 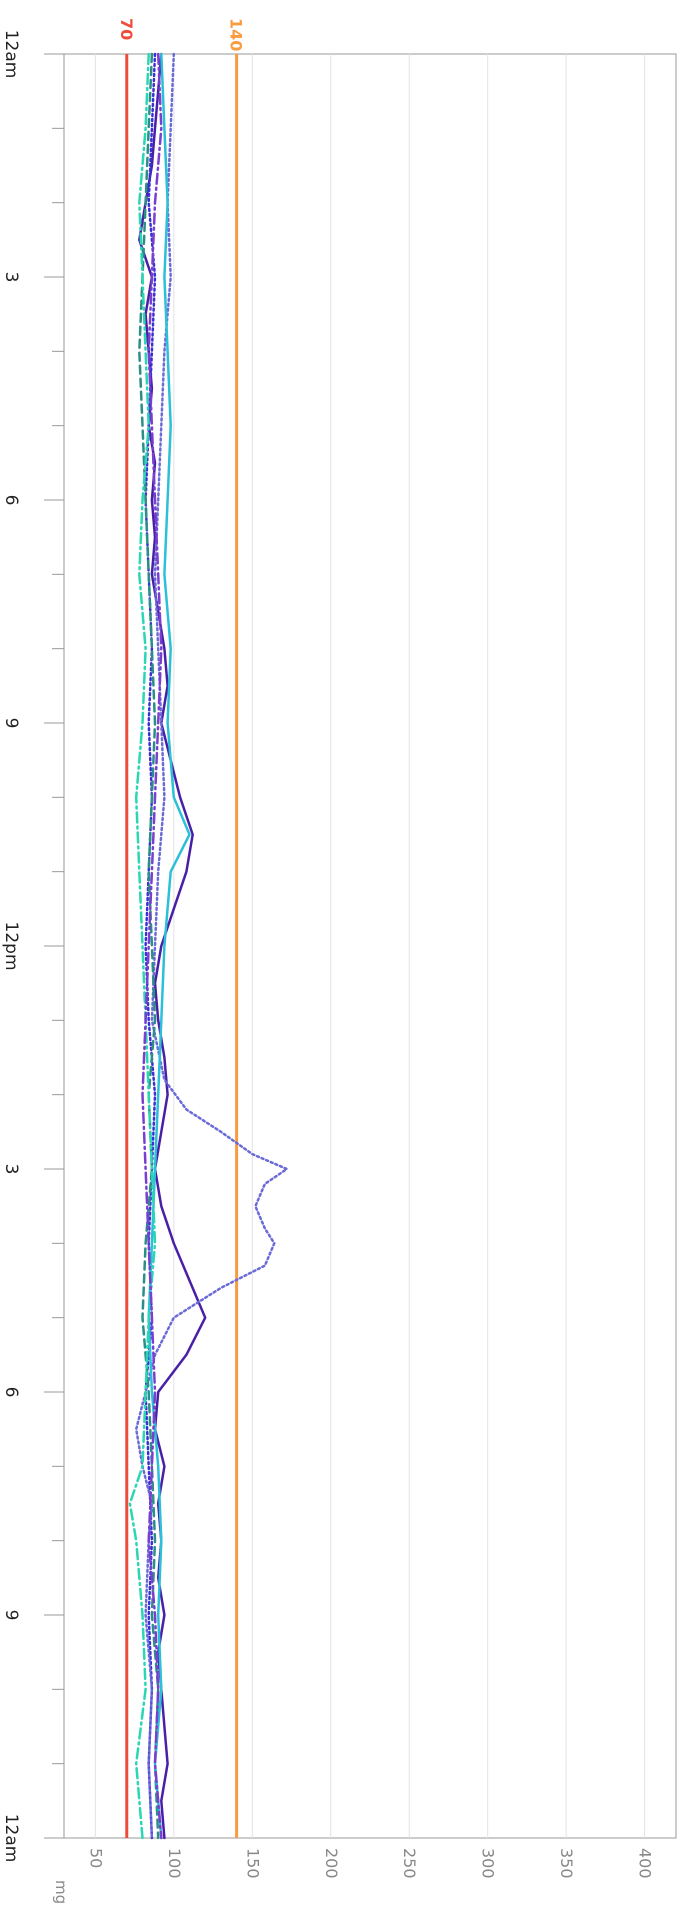 What do you see at coordinates (236, 34) in the screenshot?
I see `threshold-label: 140` at bounding box center [236, 34].